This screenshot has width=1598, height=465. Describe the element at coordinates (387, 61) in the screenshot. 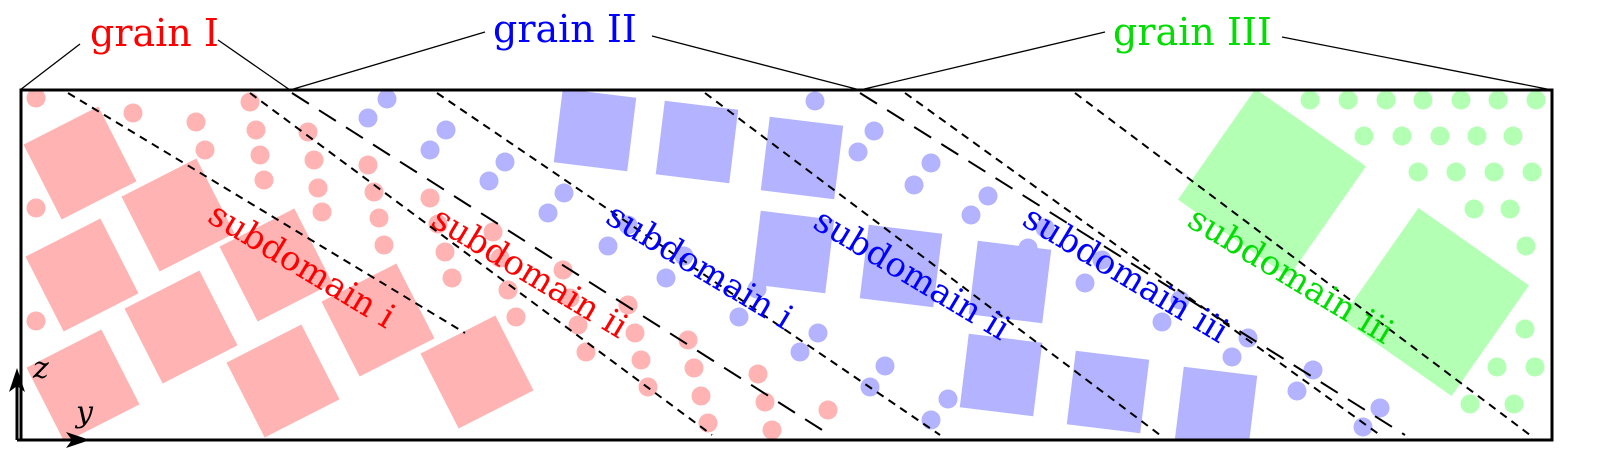

I see `leader-grain-2-left` at that location.